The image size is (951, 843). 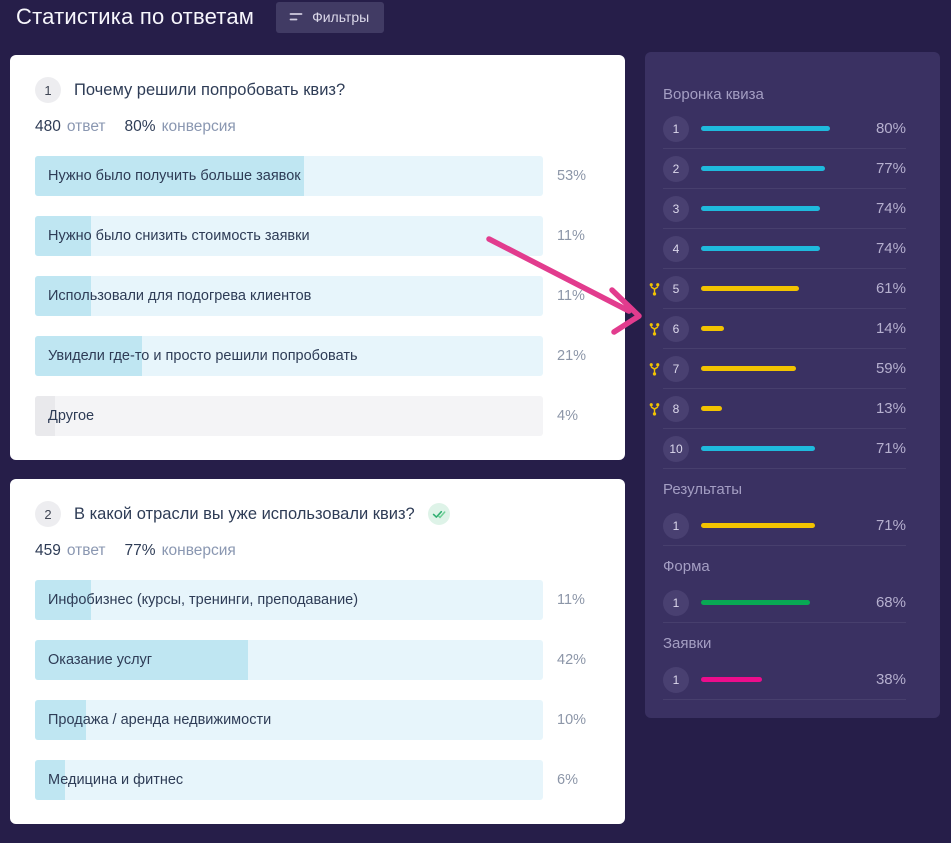 I want to click on funnel-step-percent: 14%, so click(x=890, y=328).